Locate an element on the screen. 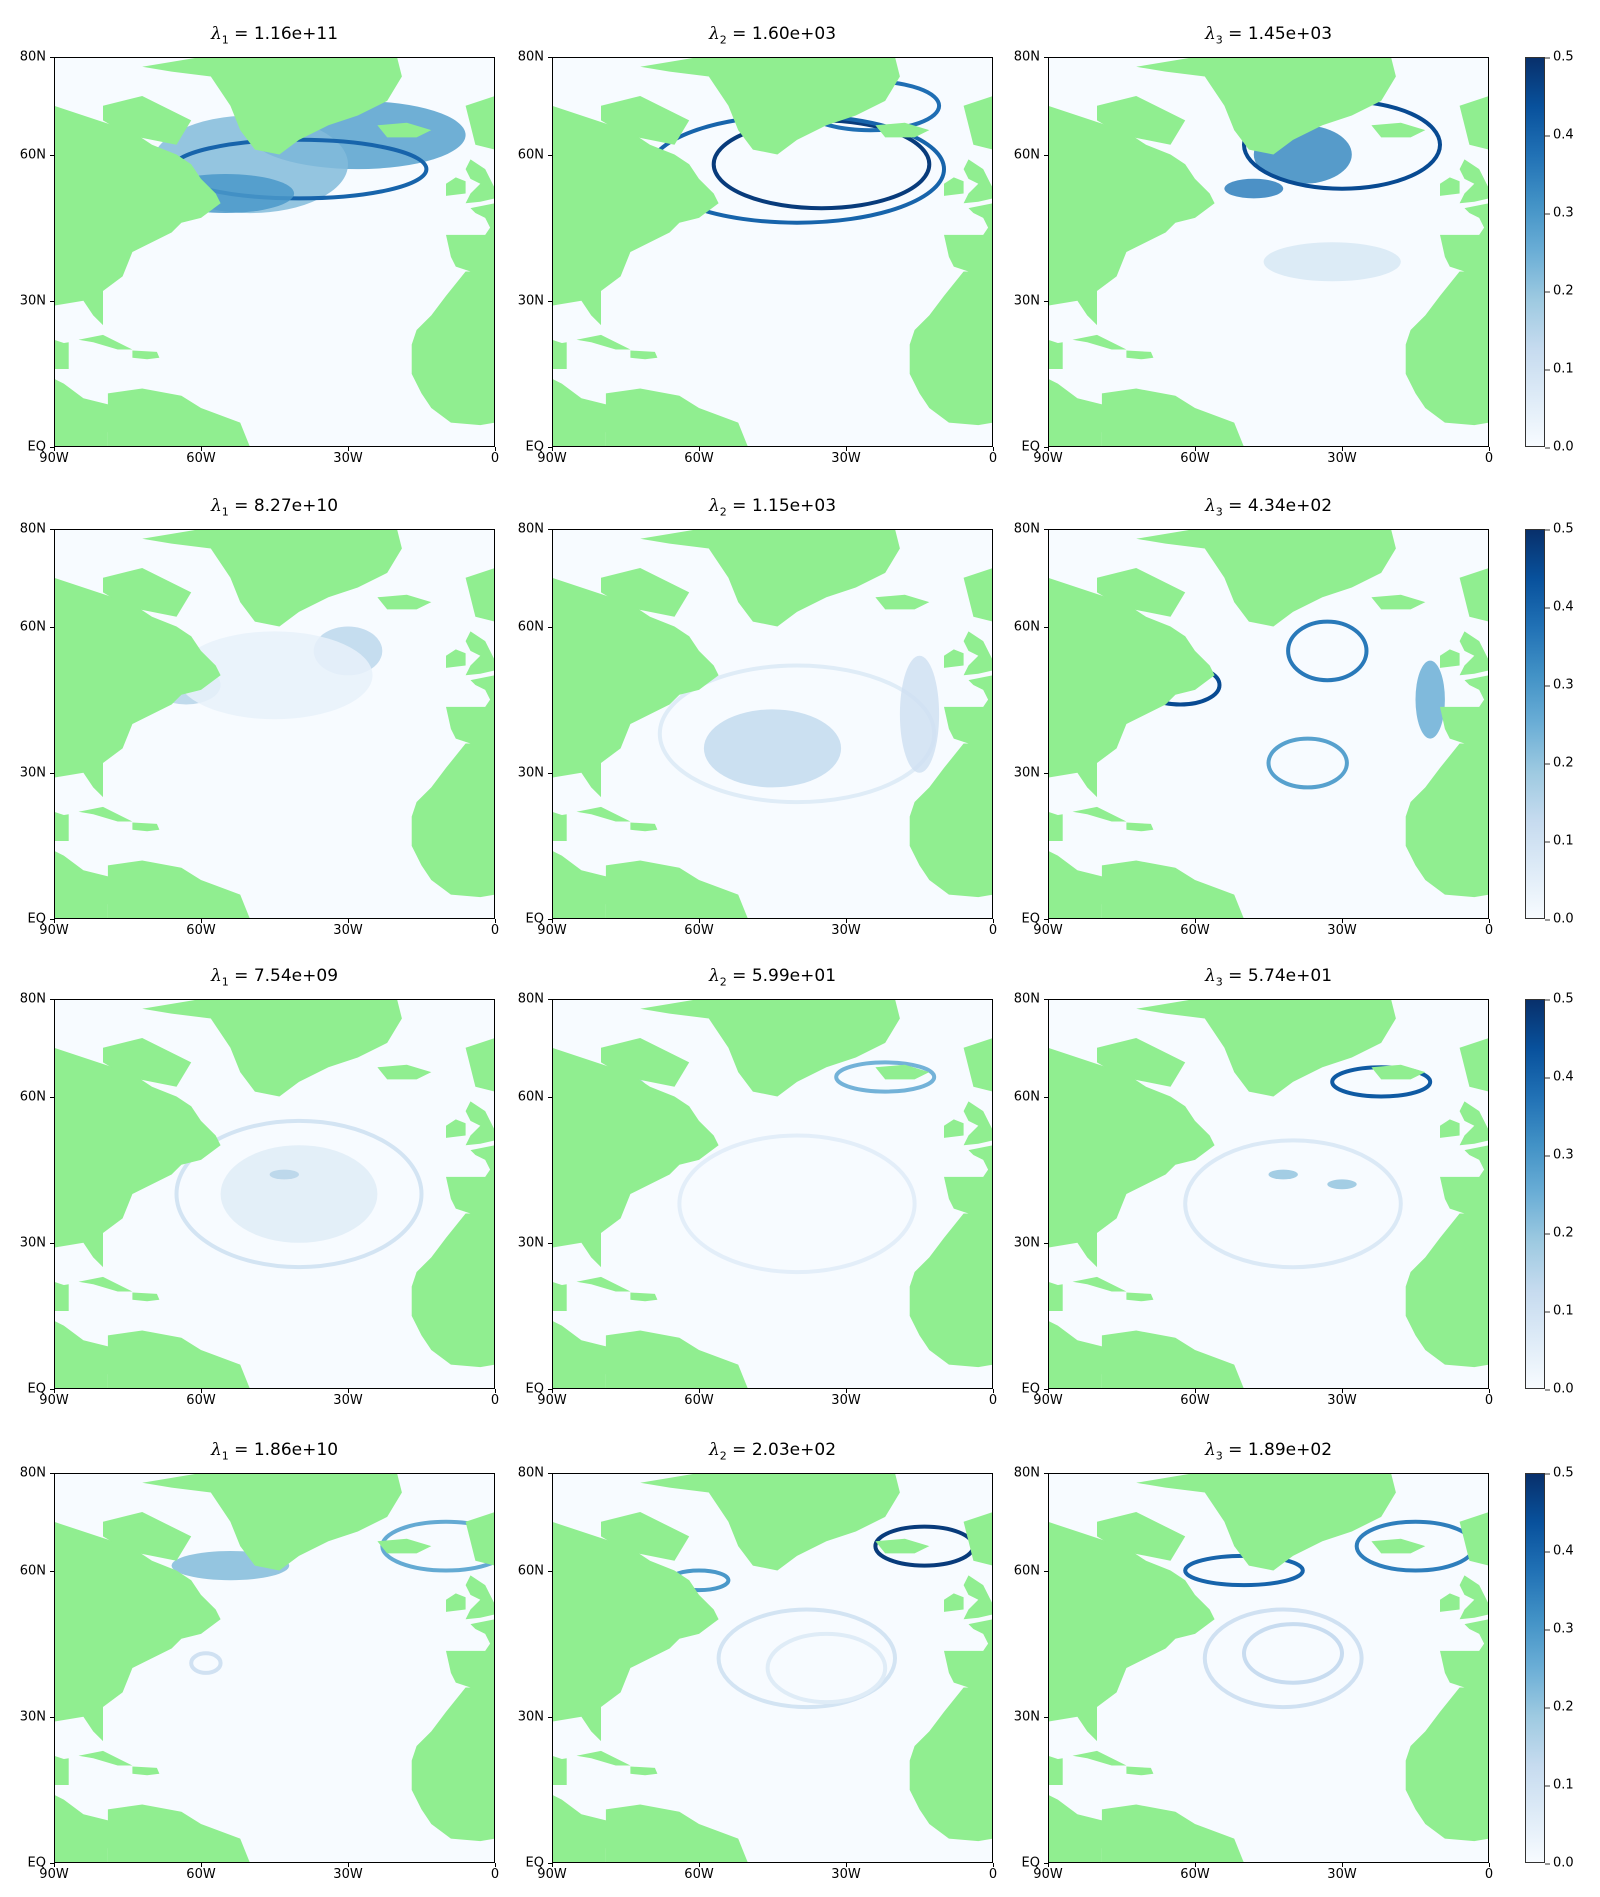 The image size is (1600, 1897). eigenvalue-value: = 1.16e+11 is located at coordinates (283, 34).